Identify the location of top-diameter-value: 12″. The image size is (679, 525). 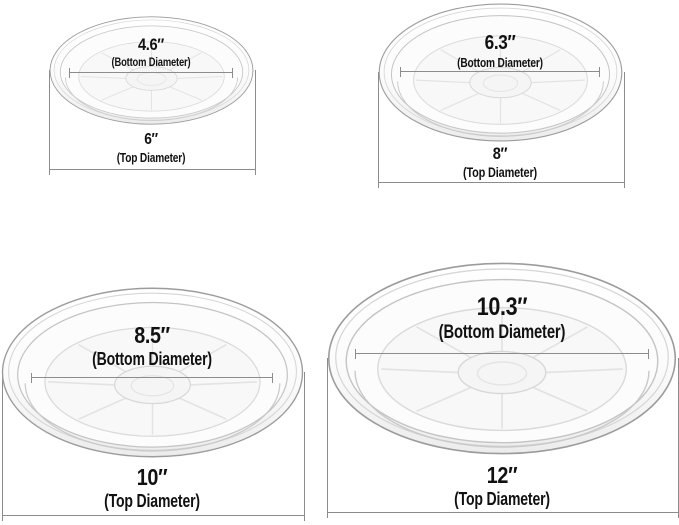
(502, 475).